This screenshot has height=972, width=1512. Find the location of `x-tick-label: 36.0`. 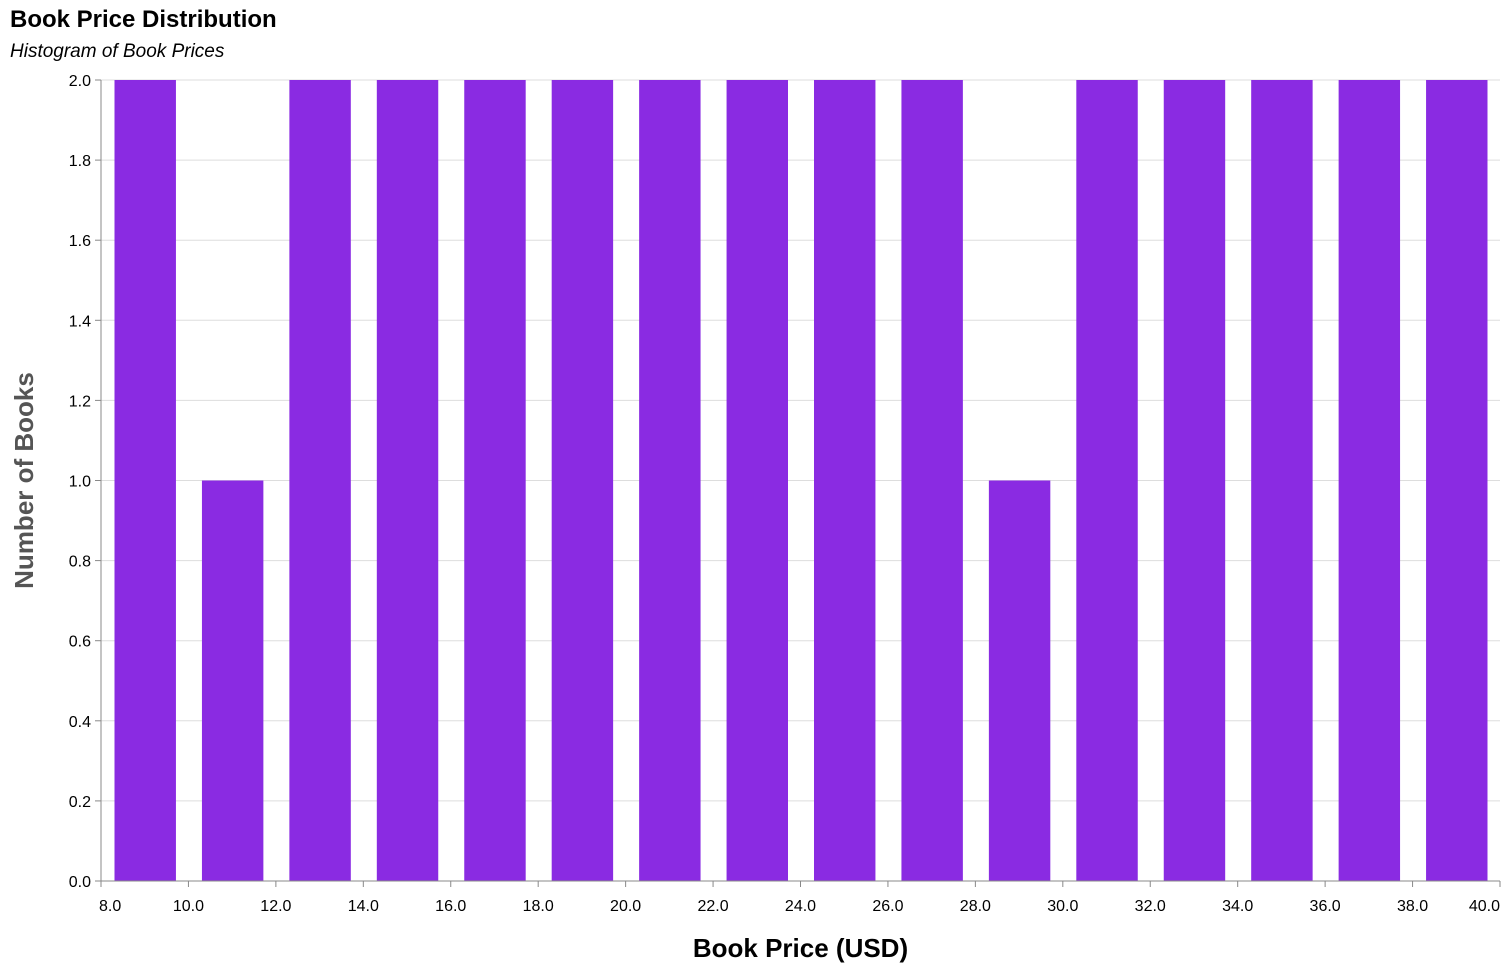

x-tick-label: 36.0 is located at coordinates (1325, 906).